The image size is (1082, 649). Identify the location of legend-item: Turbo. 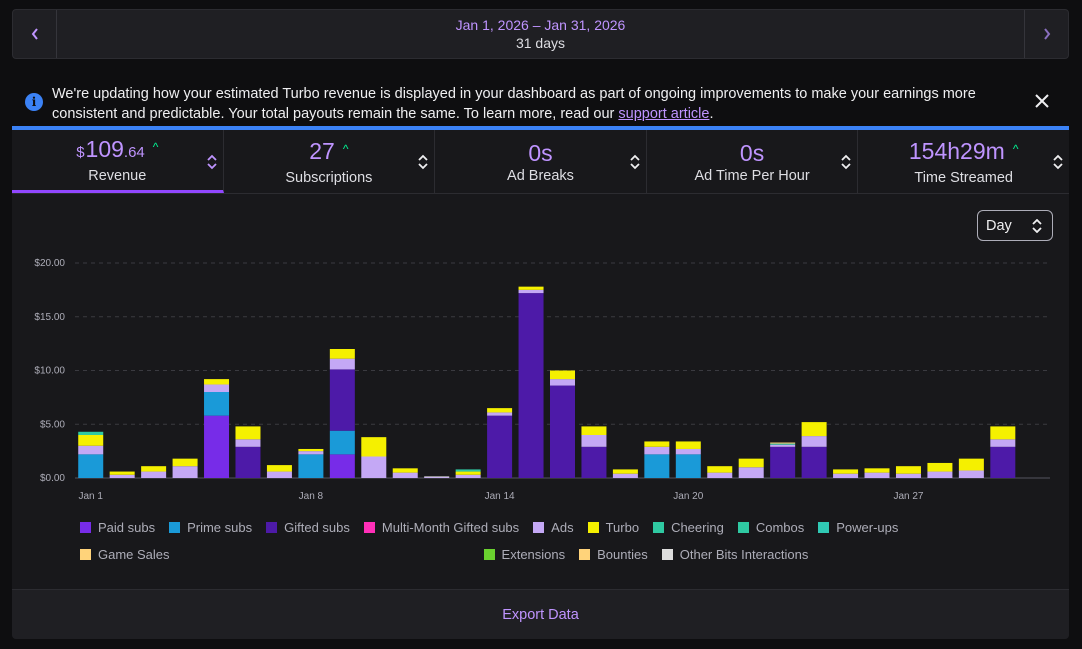
(613, 527).